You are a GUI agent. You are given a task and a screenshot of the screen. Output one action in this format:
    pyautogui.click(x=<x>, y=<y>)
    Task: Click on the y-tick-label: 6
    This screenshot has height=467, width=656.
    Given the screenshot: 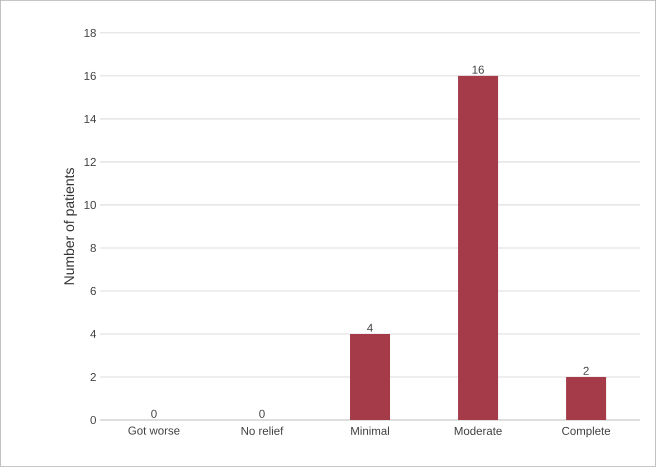 What is the action you would take?
    pyautogui.click(x=93, y=291)
    